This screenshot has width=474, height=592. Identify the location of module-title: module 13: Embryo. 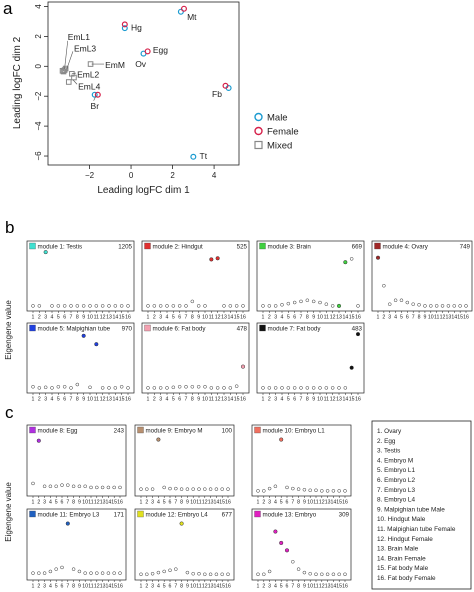
(290, 515).